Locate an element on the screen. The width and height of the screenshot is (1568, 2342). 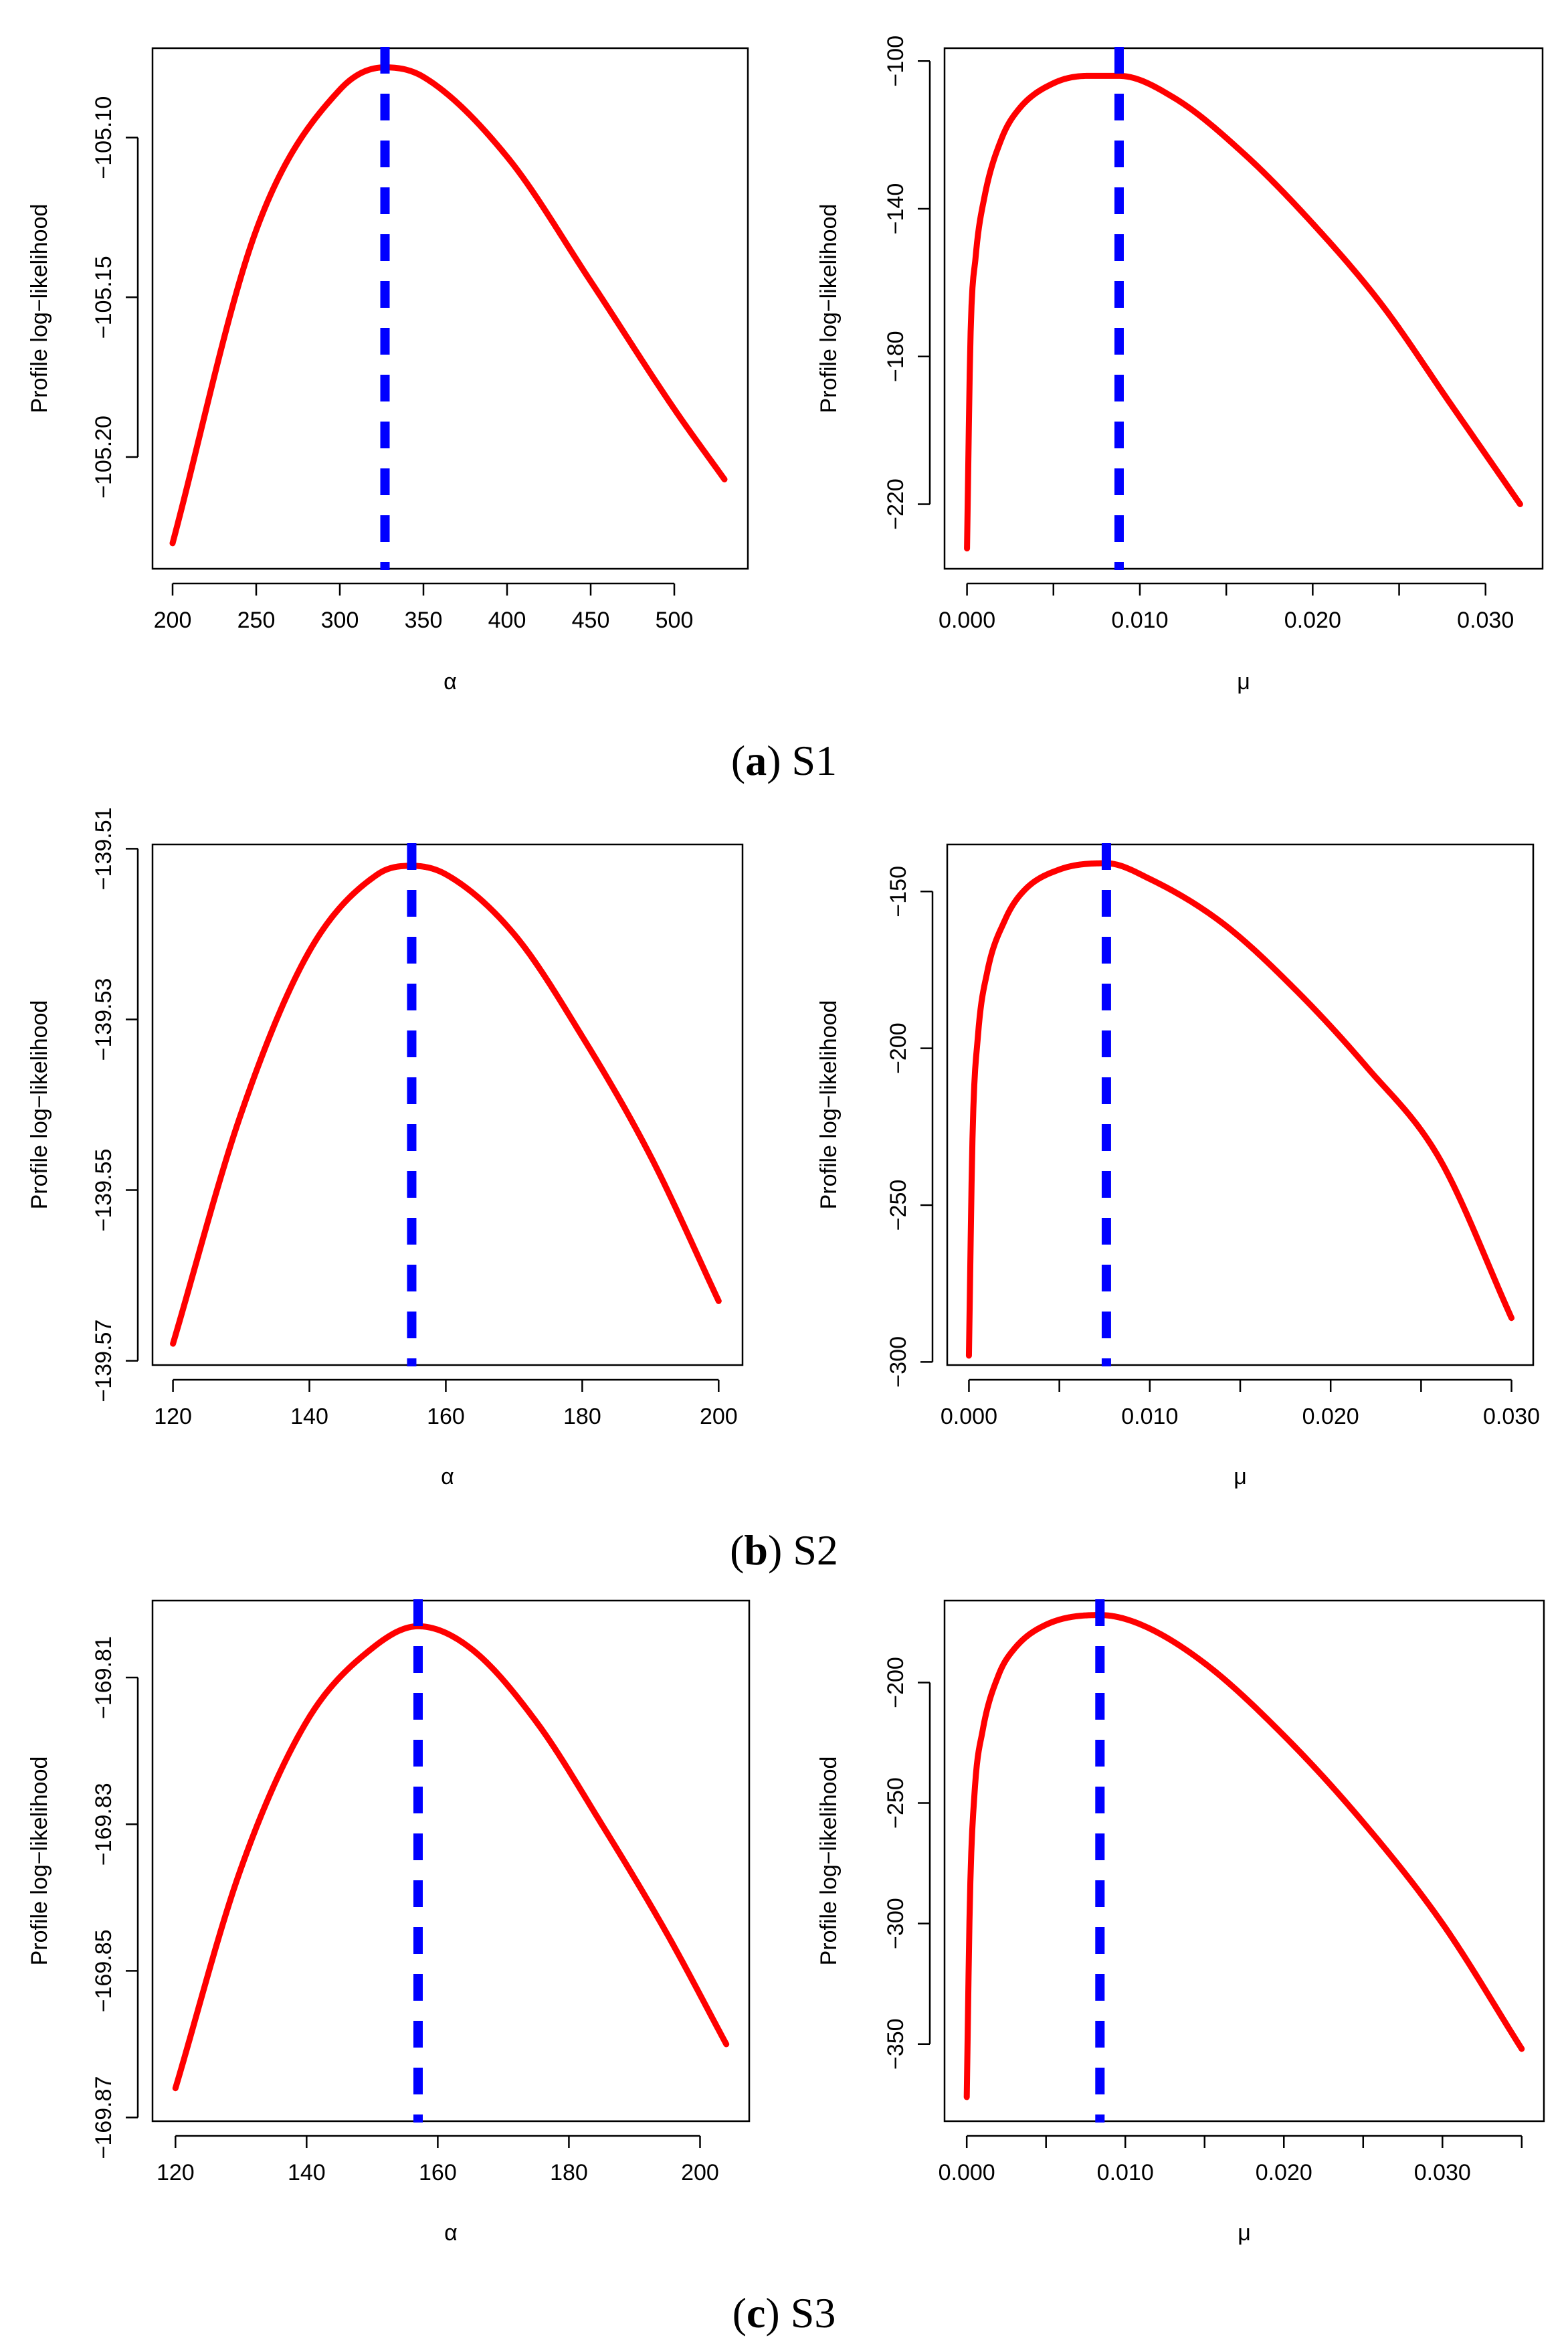
y-tick-label: −169.81 is located at coordinates (103, 1677).